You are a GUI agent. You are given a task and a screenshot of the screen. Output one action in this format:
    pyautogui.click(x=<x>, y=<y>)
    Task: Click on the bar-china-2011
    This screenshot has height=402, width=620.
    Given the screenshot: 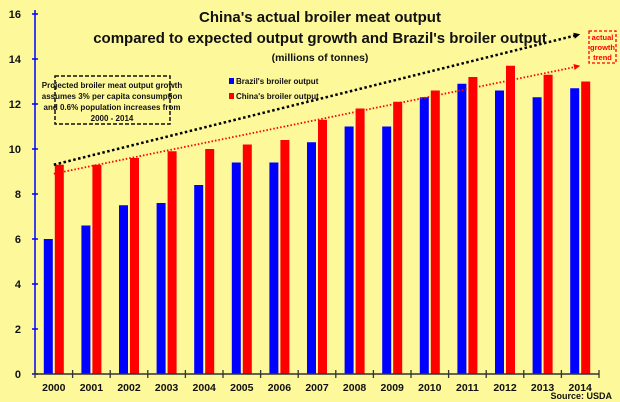 What is the action you would take?
    pyautogui.click(x=473, y=225)
    